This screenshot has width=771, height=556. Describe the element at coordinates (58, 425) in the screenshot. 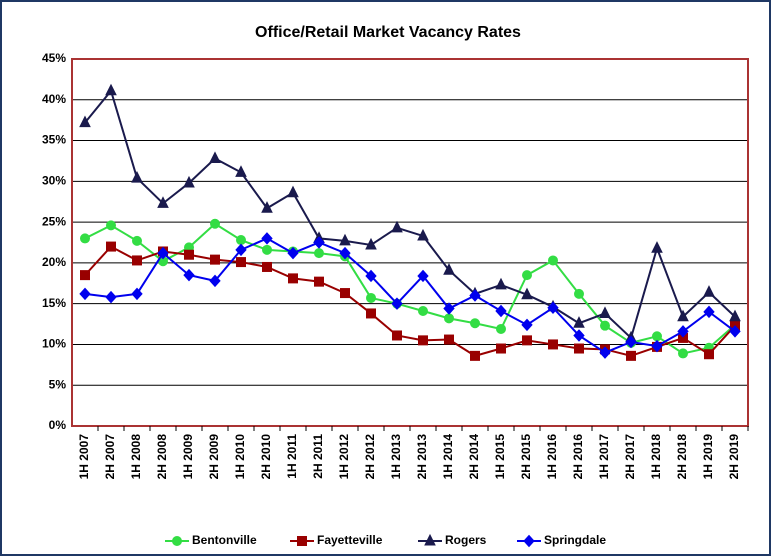

I see `y-tick-label: 0%` at that location.